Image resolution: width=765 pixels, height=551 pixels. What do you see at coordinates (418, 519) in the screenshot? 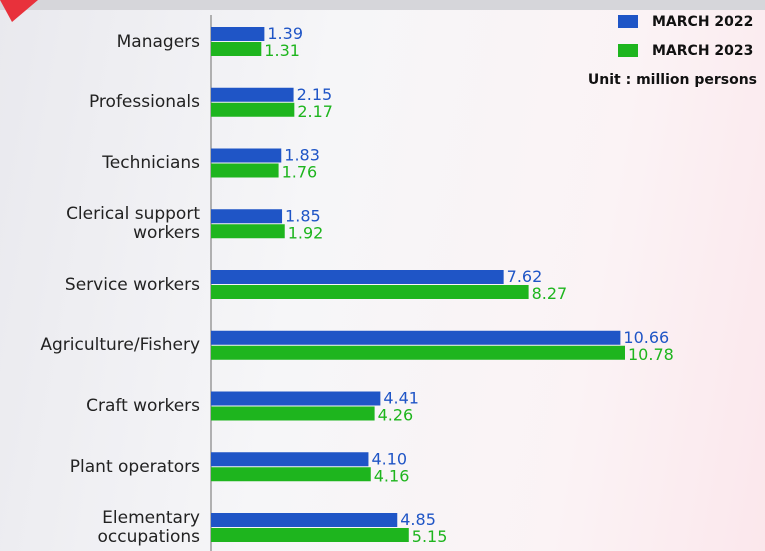
I see `value-label: 4.85` at bounding box center [418, 519].